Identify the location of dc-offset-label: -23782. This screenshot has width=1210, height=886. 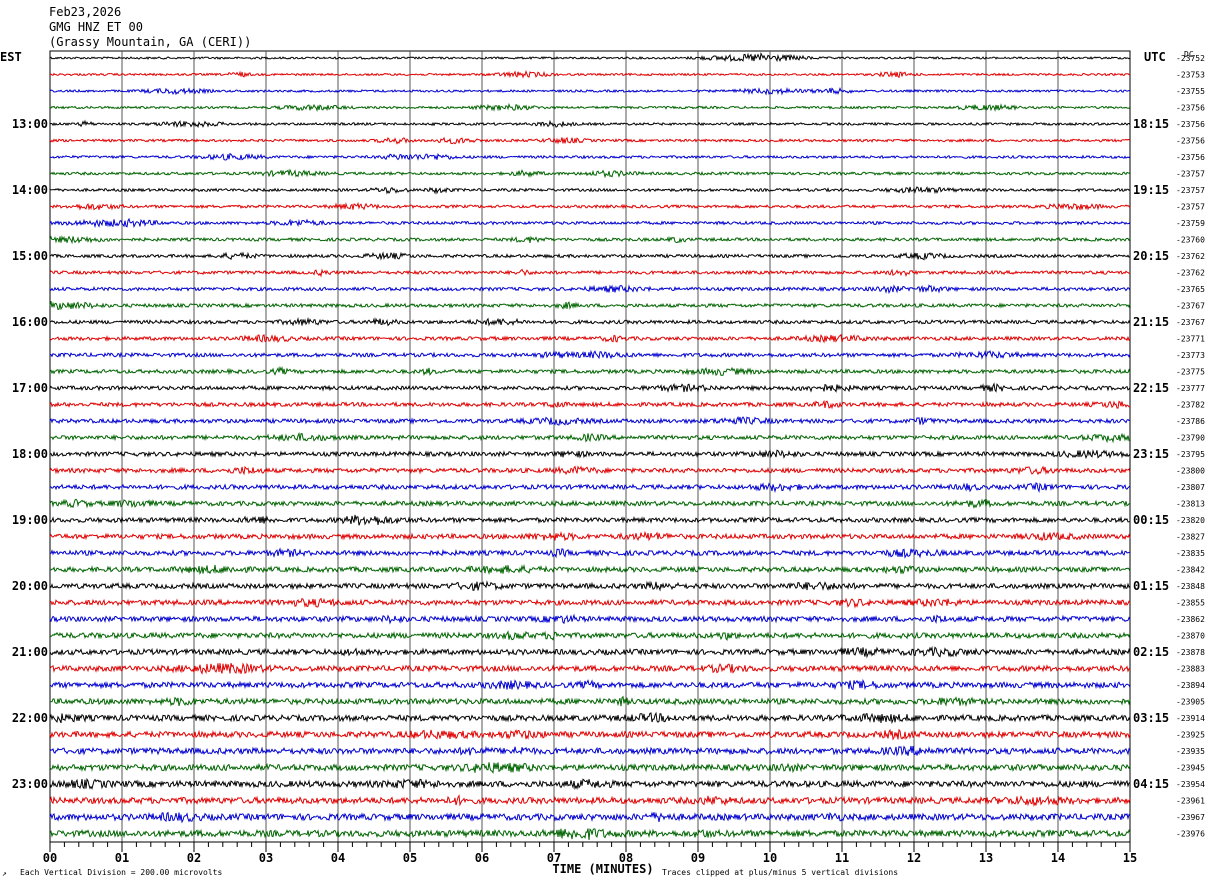
(1190, 405).